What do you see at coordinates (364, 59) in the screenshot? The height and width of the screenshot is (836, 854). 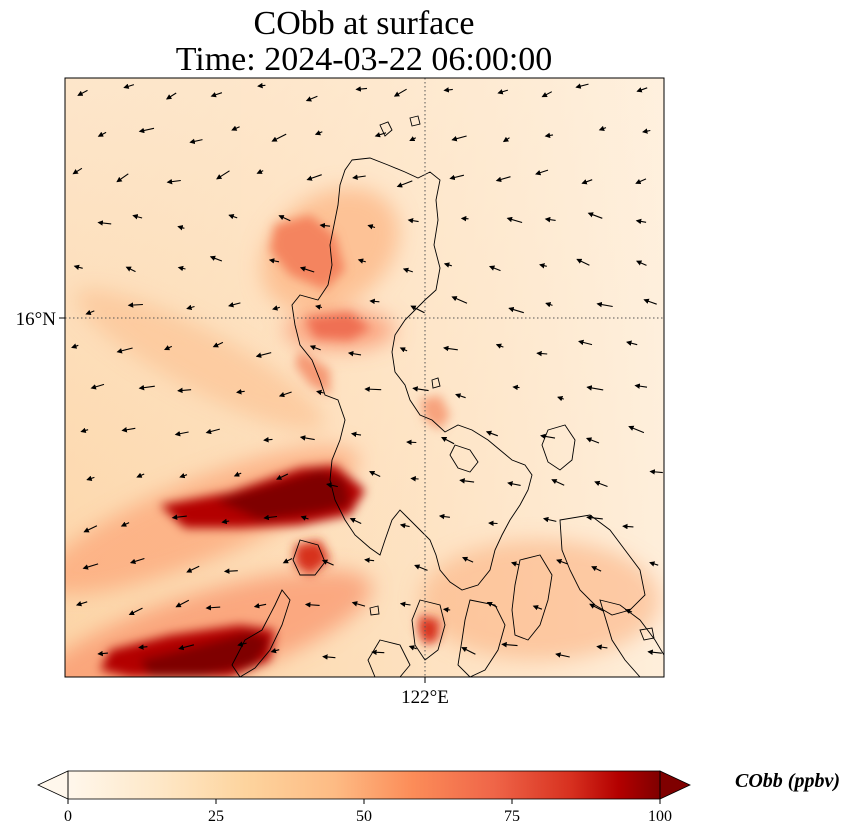 I see `plot-time-subtitle: Time: 2024-03-22 06:00:00` at bounding box center [364, 59].